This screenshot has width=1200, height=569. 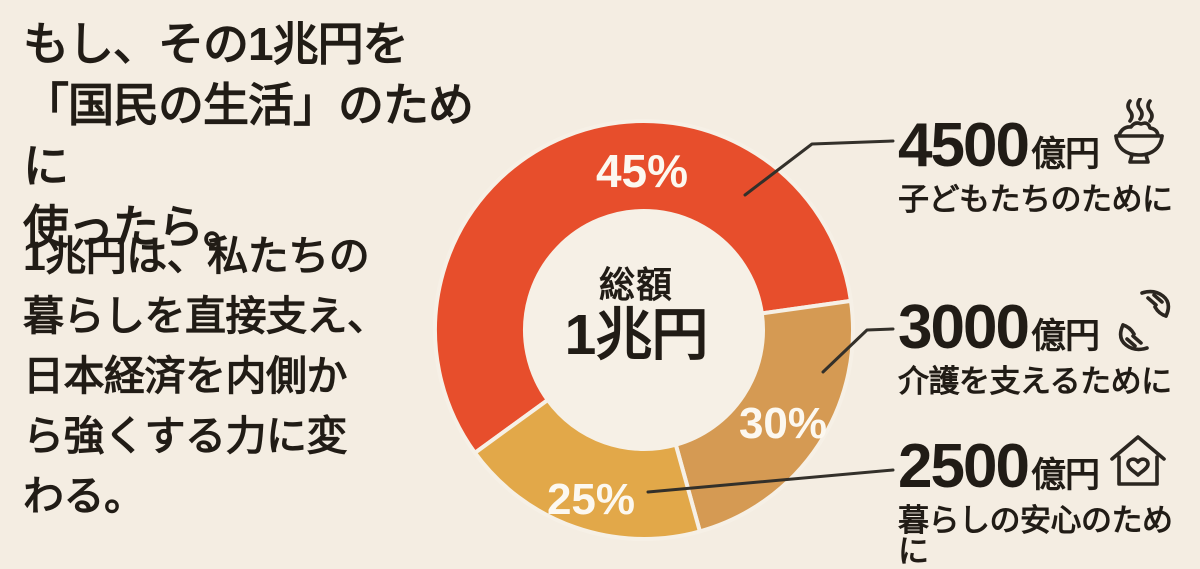 What do you see at coordinates (1139, 131) in the screenshot?
I see `rice-bowl-icon` at bounding box center [1139, 131].